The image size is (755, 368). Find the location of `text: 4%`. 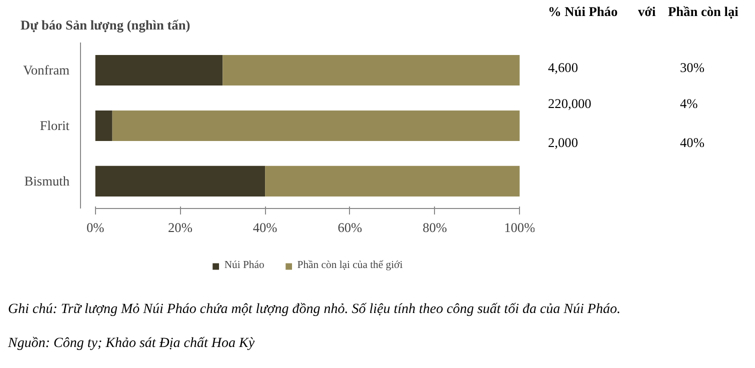

text: 4% is located at coordinates (689, 104).